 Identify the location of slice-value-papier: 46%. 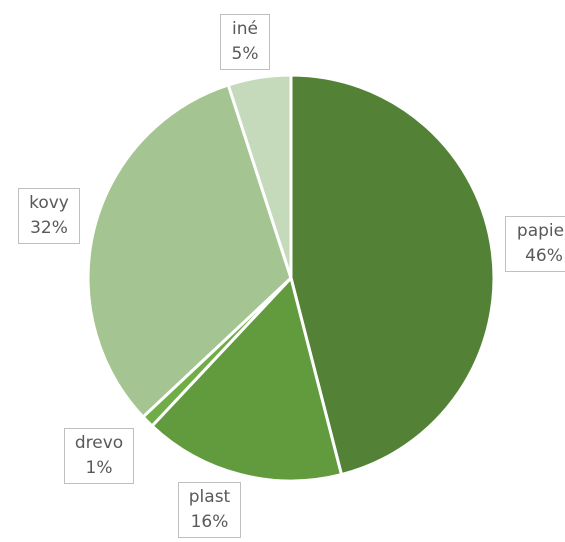
(544, 256).